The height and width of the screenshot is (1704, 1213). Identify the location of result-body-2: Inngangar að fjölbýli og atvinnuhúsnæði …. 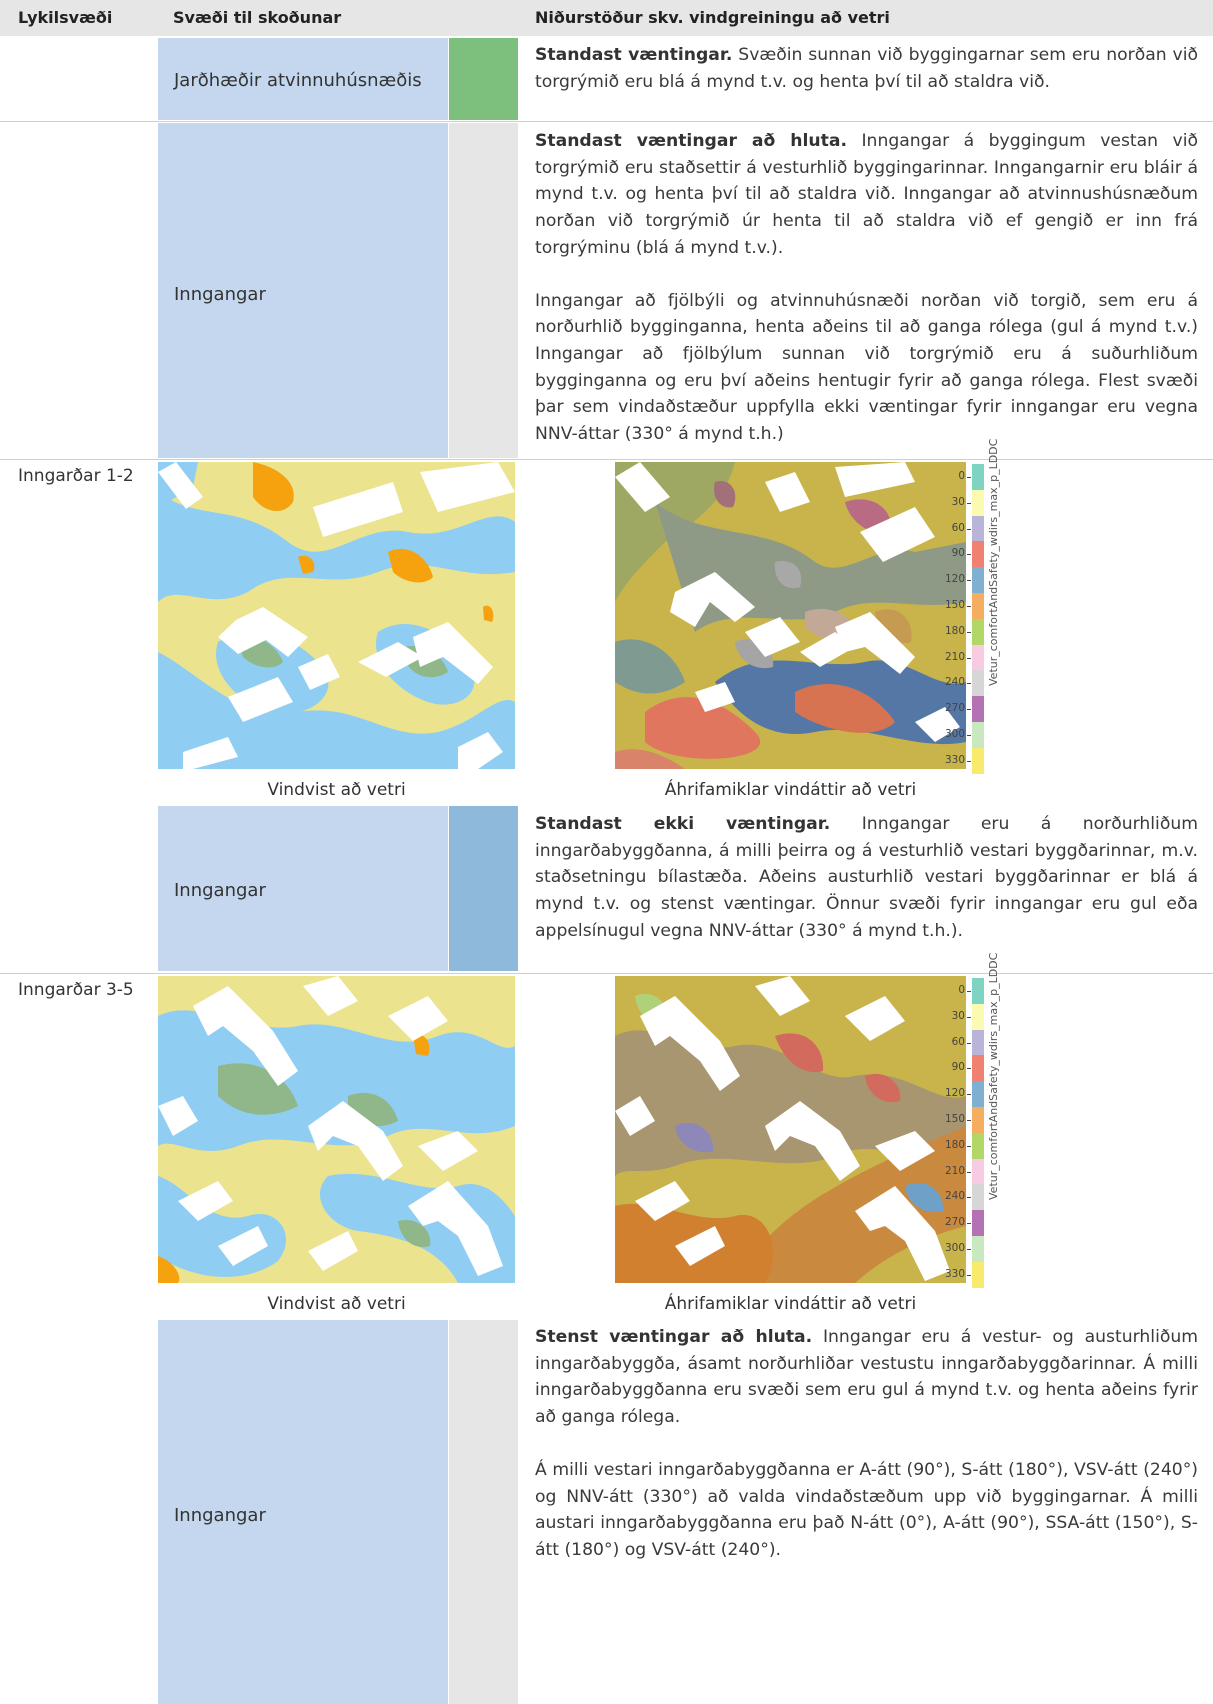
(866, 367).